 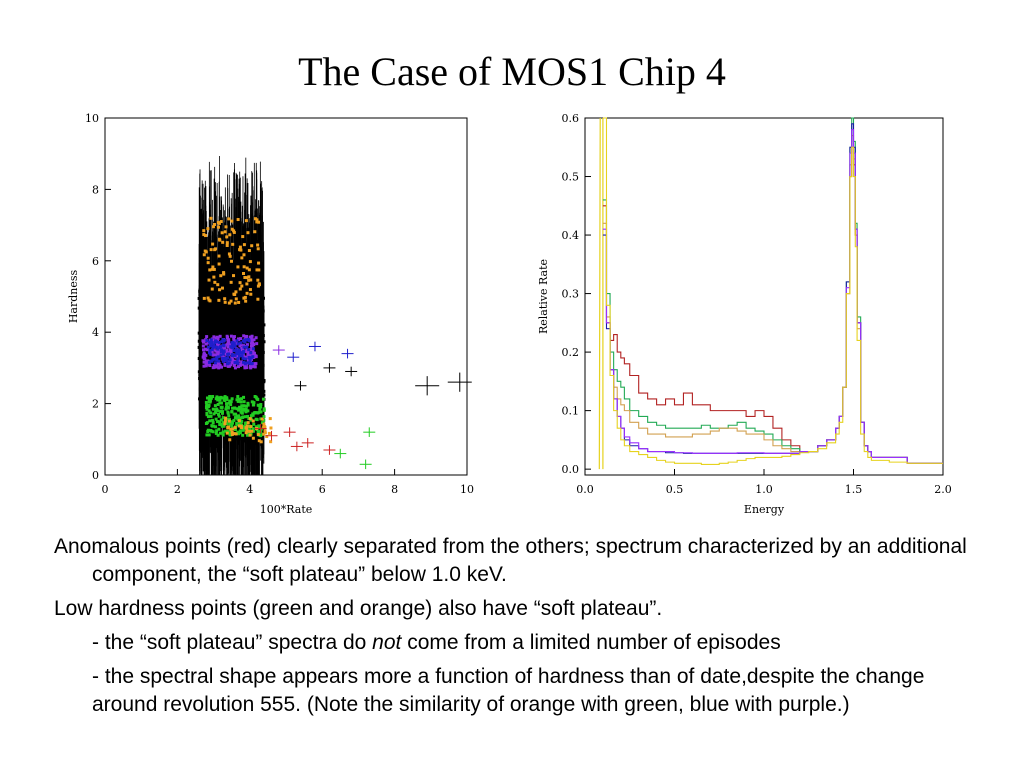 What do you see at coordinates (95, 332) in the screenshot?
I see `scatter-y-tick-label: 4` at bounding box center [95, 332].